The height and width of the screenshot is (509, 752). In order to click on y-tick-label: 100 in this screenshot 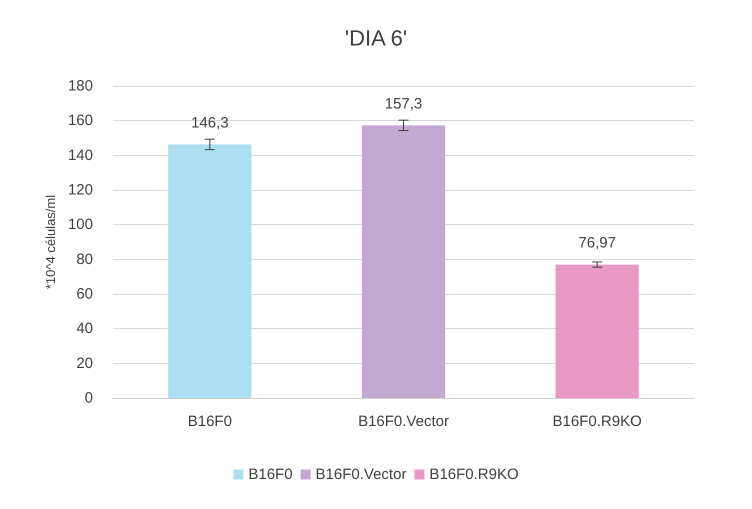, I will do `click(80, 225)`.